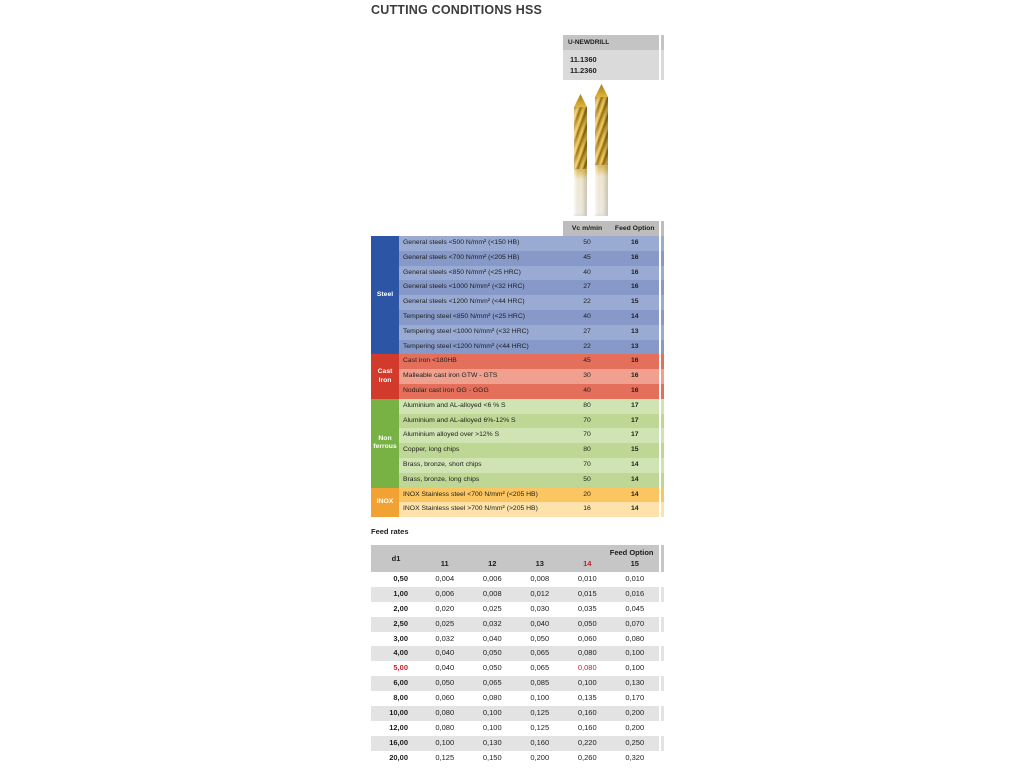 The width and height of the screenshot is (1024, 768). What do you see at coordinates (517, 639) in the screenshot?
I see `feed-rate-row: 3,00 0,032 0,040 0,050 0,060 0,080` at bounding box center [517, 639].